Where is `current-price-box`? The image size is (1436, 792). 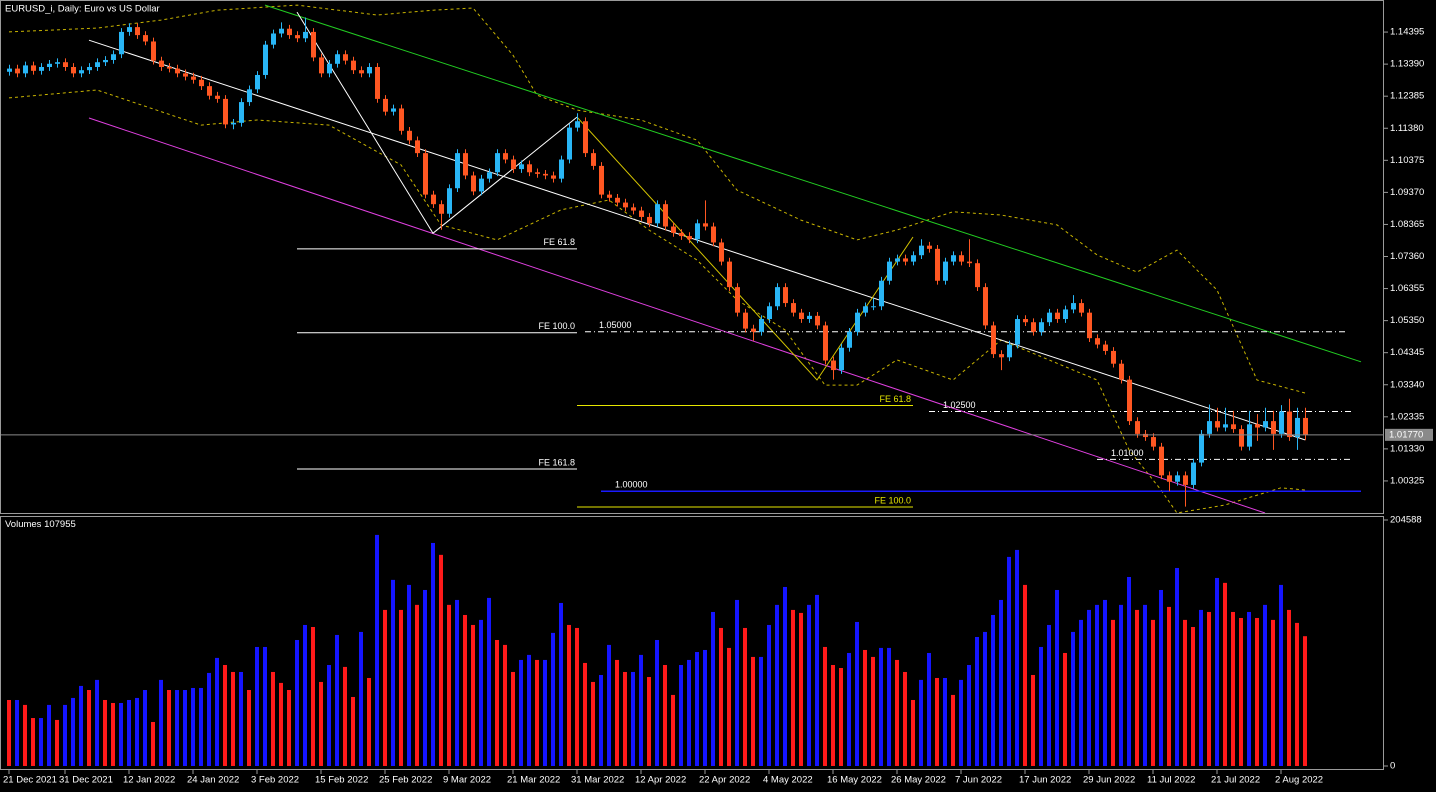 current-price-box is located at coordinates (1409, 434).